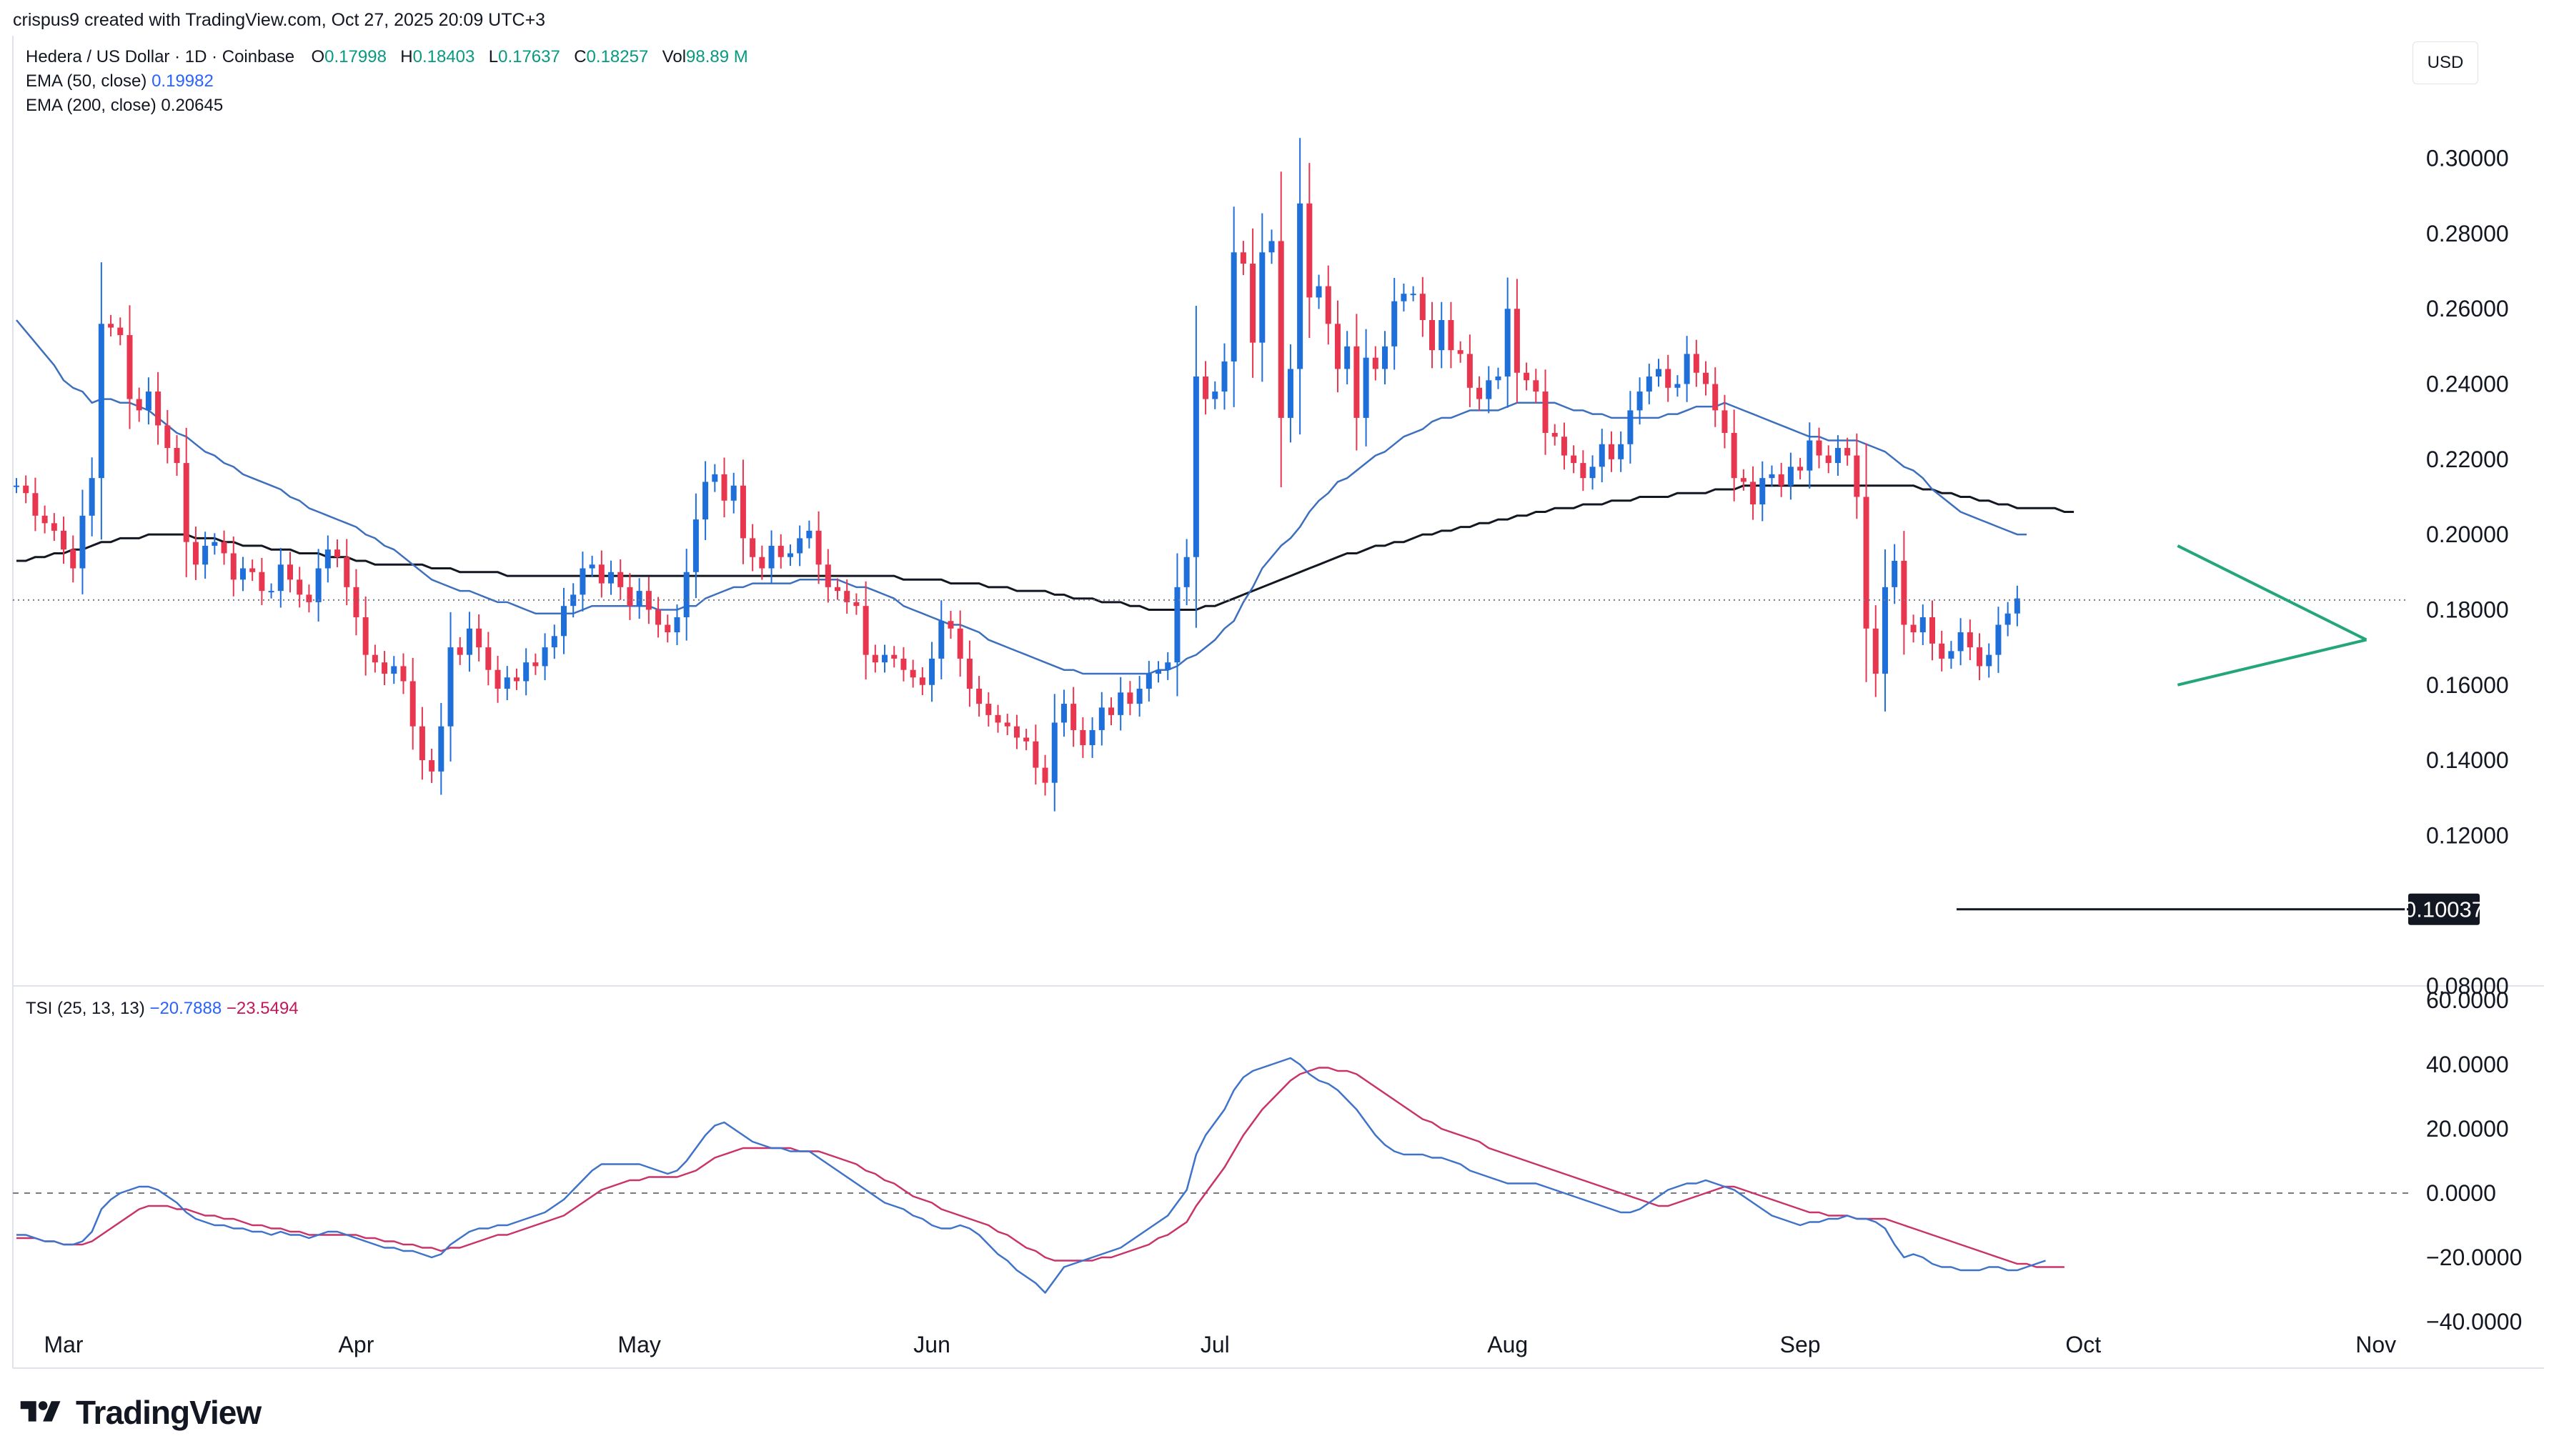 The width and height of the screenshot is (2554, 1456). What do you see at coordinates (2467, 459) in the screenshot?
I see `price-tick-label: 0.22000` at bounding box center [2467, 459].